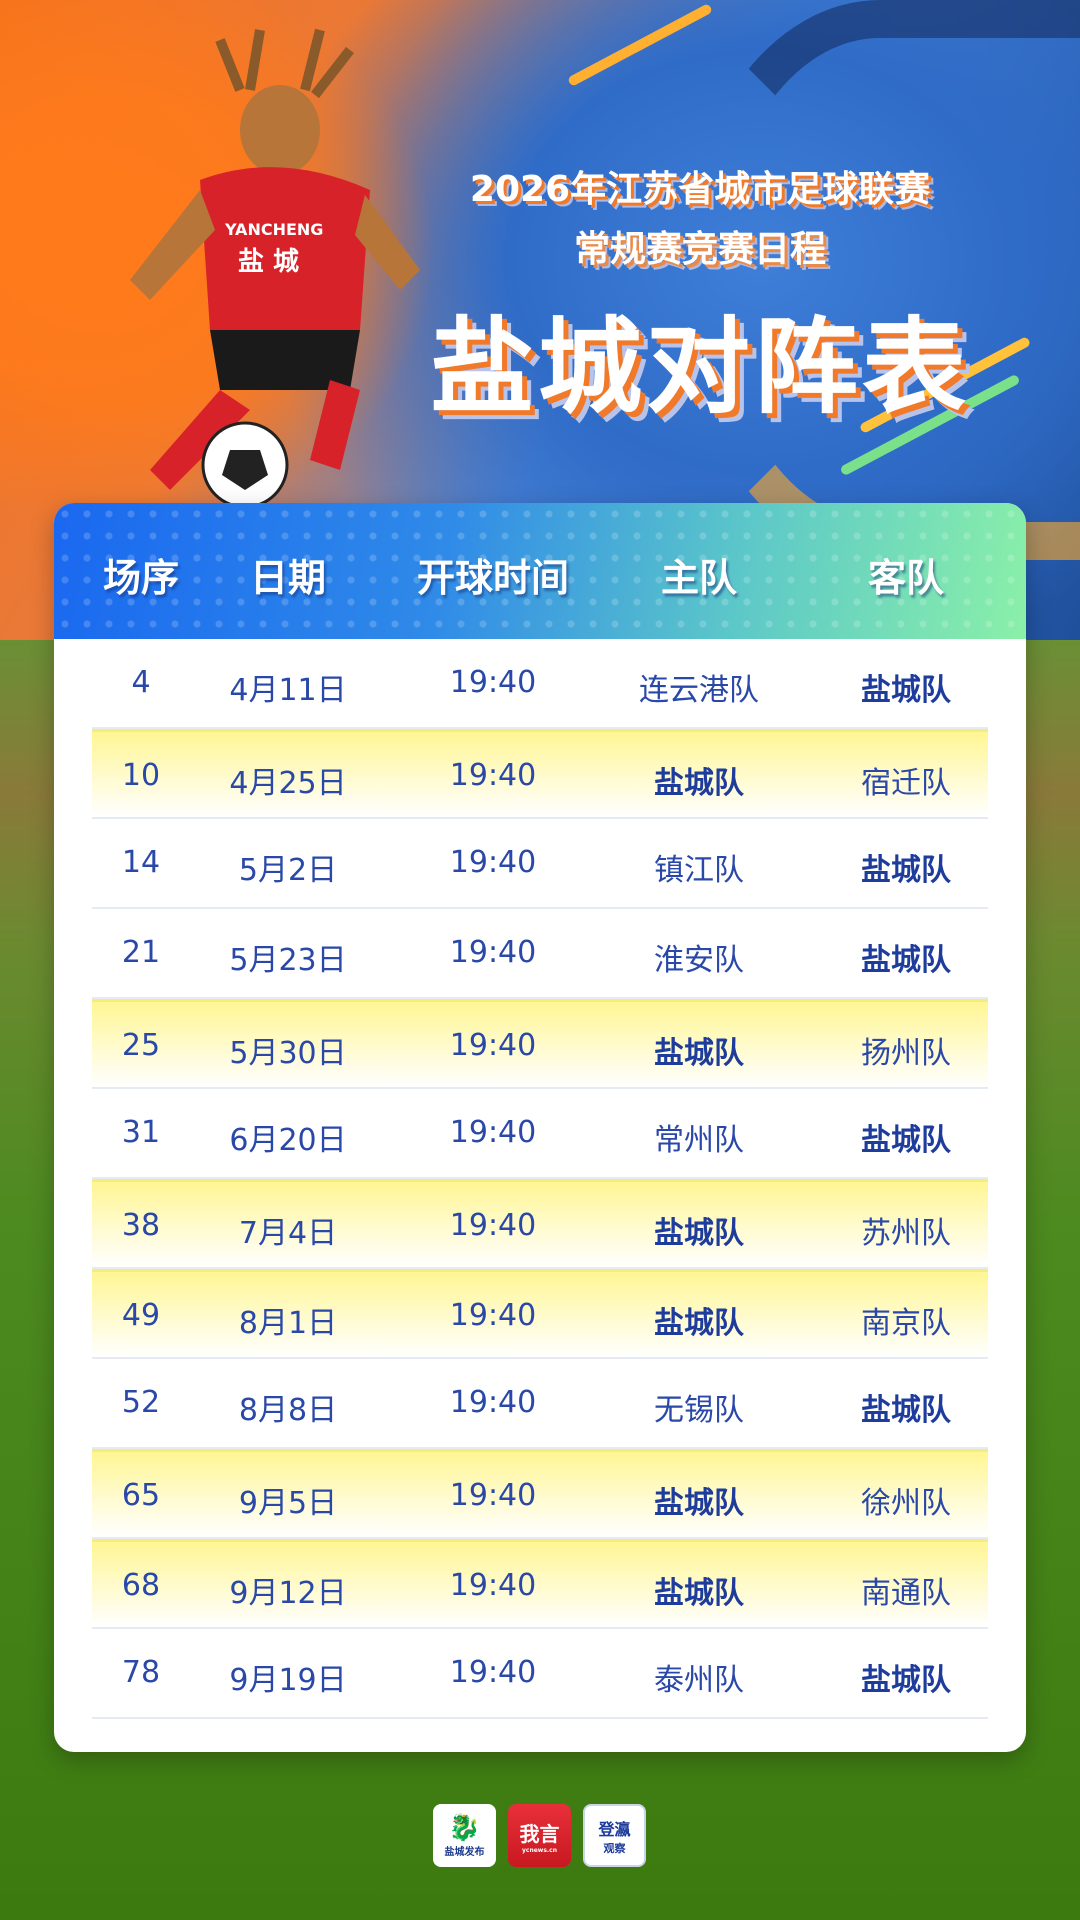  What do you see at coordinates (540, 954) in the screenshot?
I see `table-row: 21 5月23日 19:40 淮安队 盐城队` at bounding box center [540, 954].